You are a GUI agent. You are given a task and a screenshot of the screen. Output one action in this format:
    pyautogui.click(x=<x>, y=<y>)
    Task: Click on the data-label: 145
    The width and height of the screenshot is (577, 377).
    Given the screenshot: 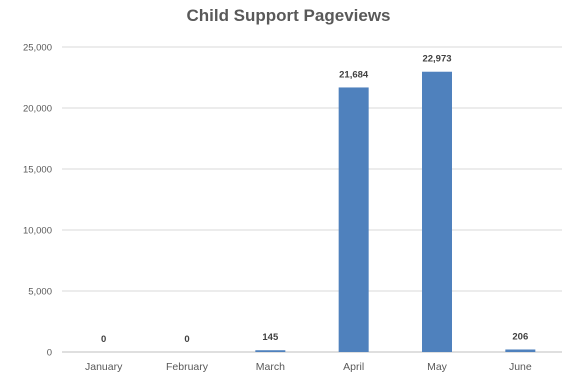 What is the action you would take?
    pyautogui.click(x=270, y=337)
    